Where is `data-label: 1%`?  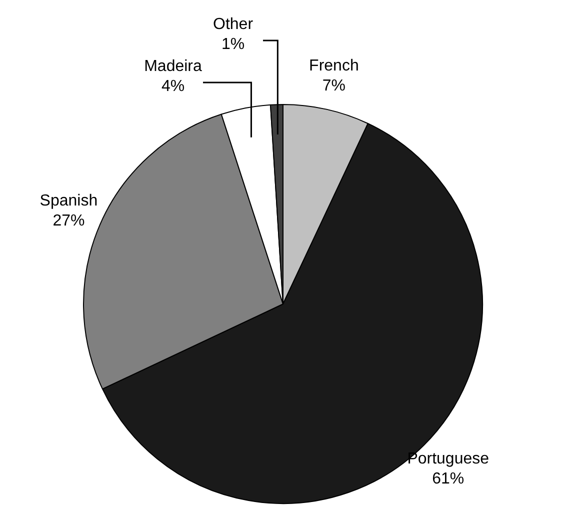 data-label: 1% is located at coordinates (233, 44).